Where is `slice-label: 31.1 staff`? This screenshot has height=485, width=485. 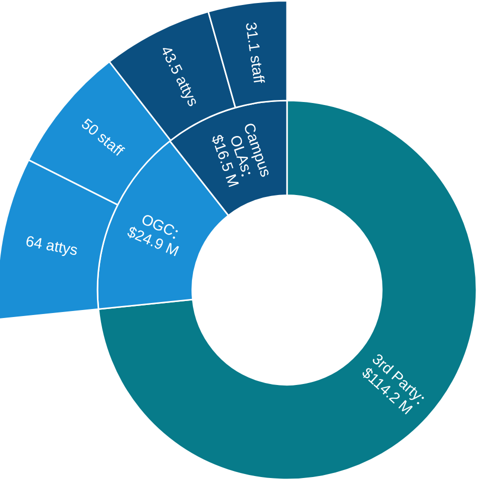
slice-label: 31.1 staff is located at coordinates (255, 53).